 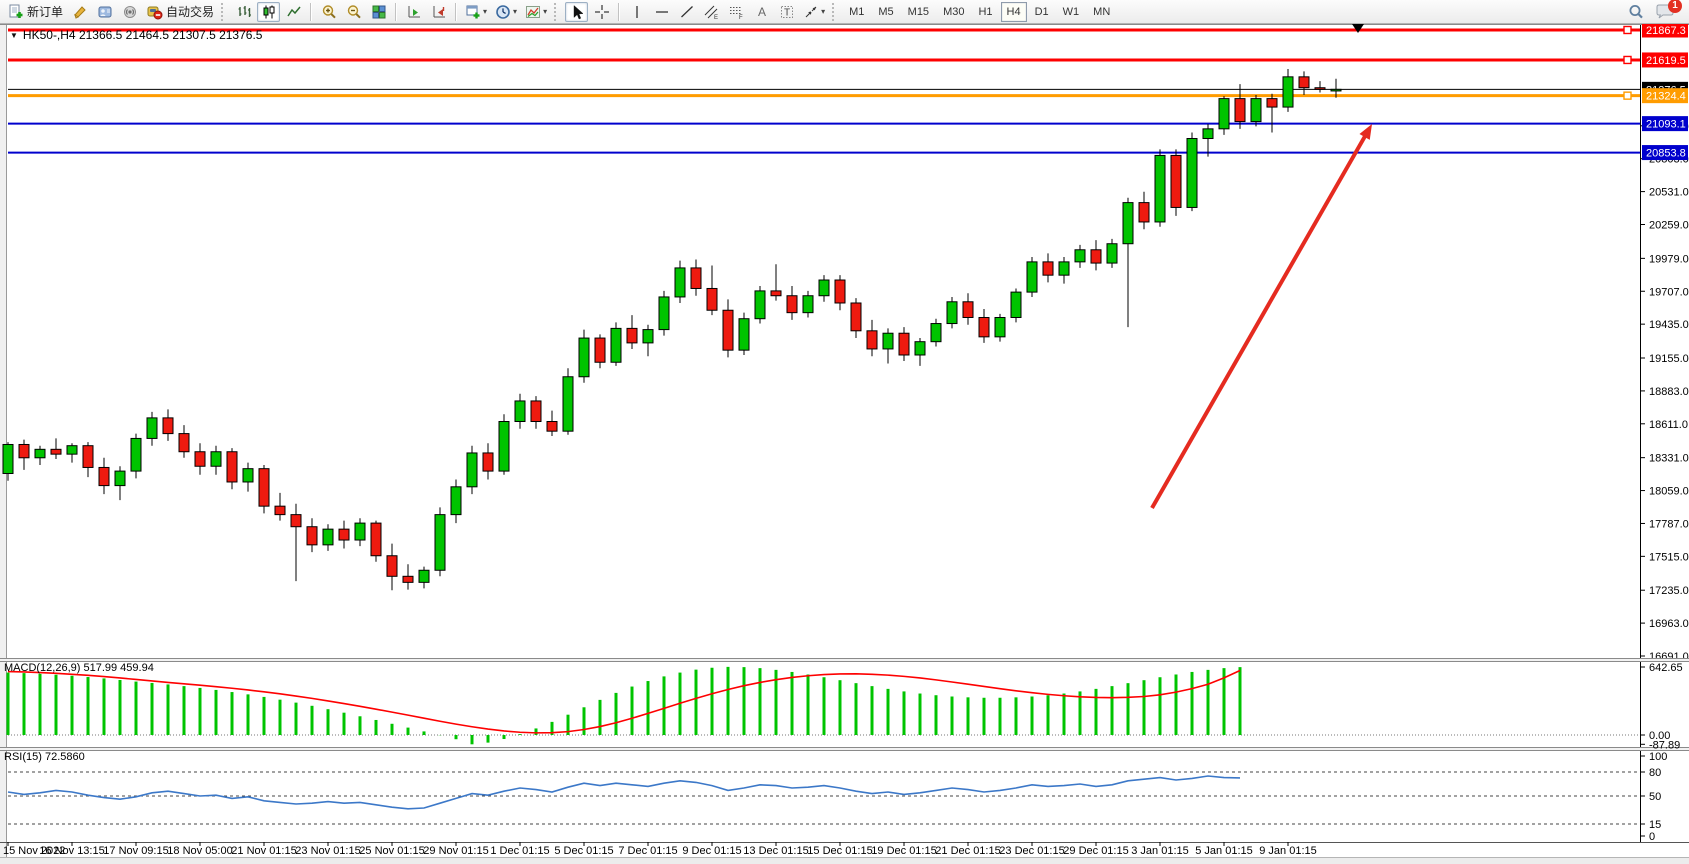 I want to click on new-chart-button: ▾, so click(x=476, y=12).